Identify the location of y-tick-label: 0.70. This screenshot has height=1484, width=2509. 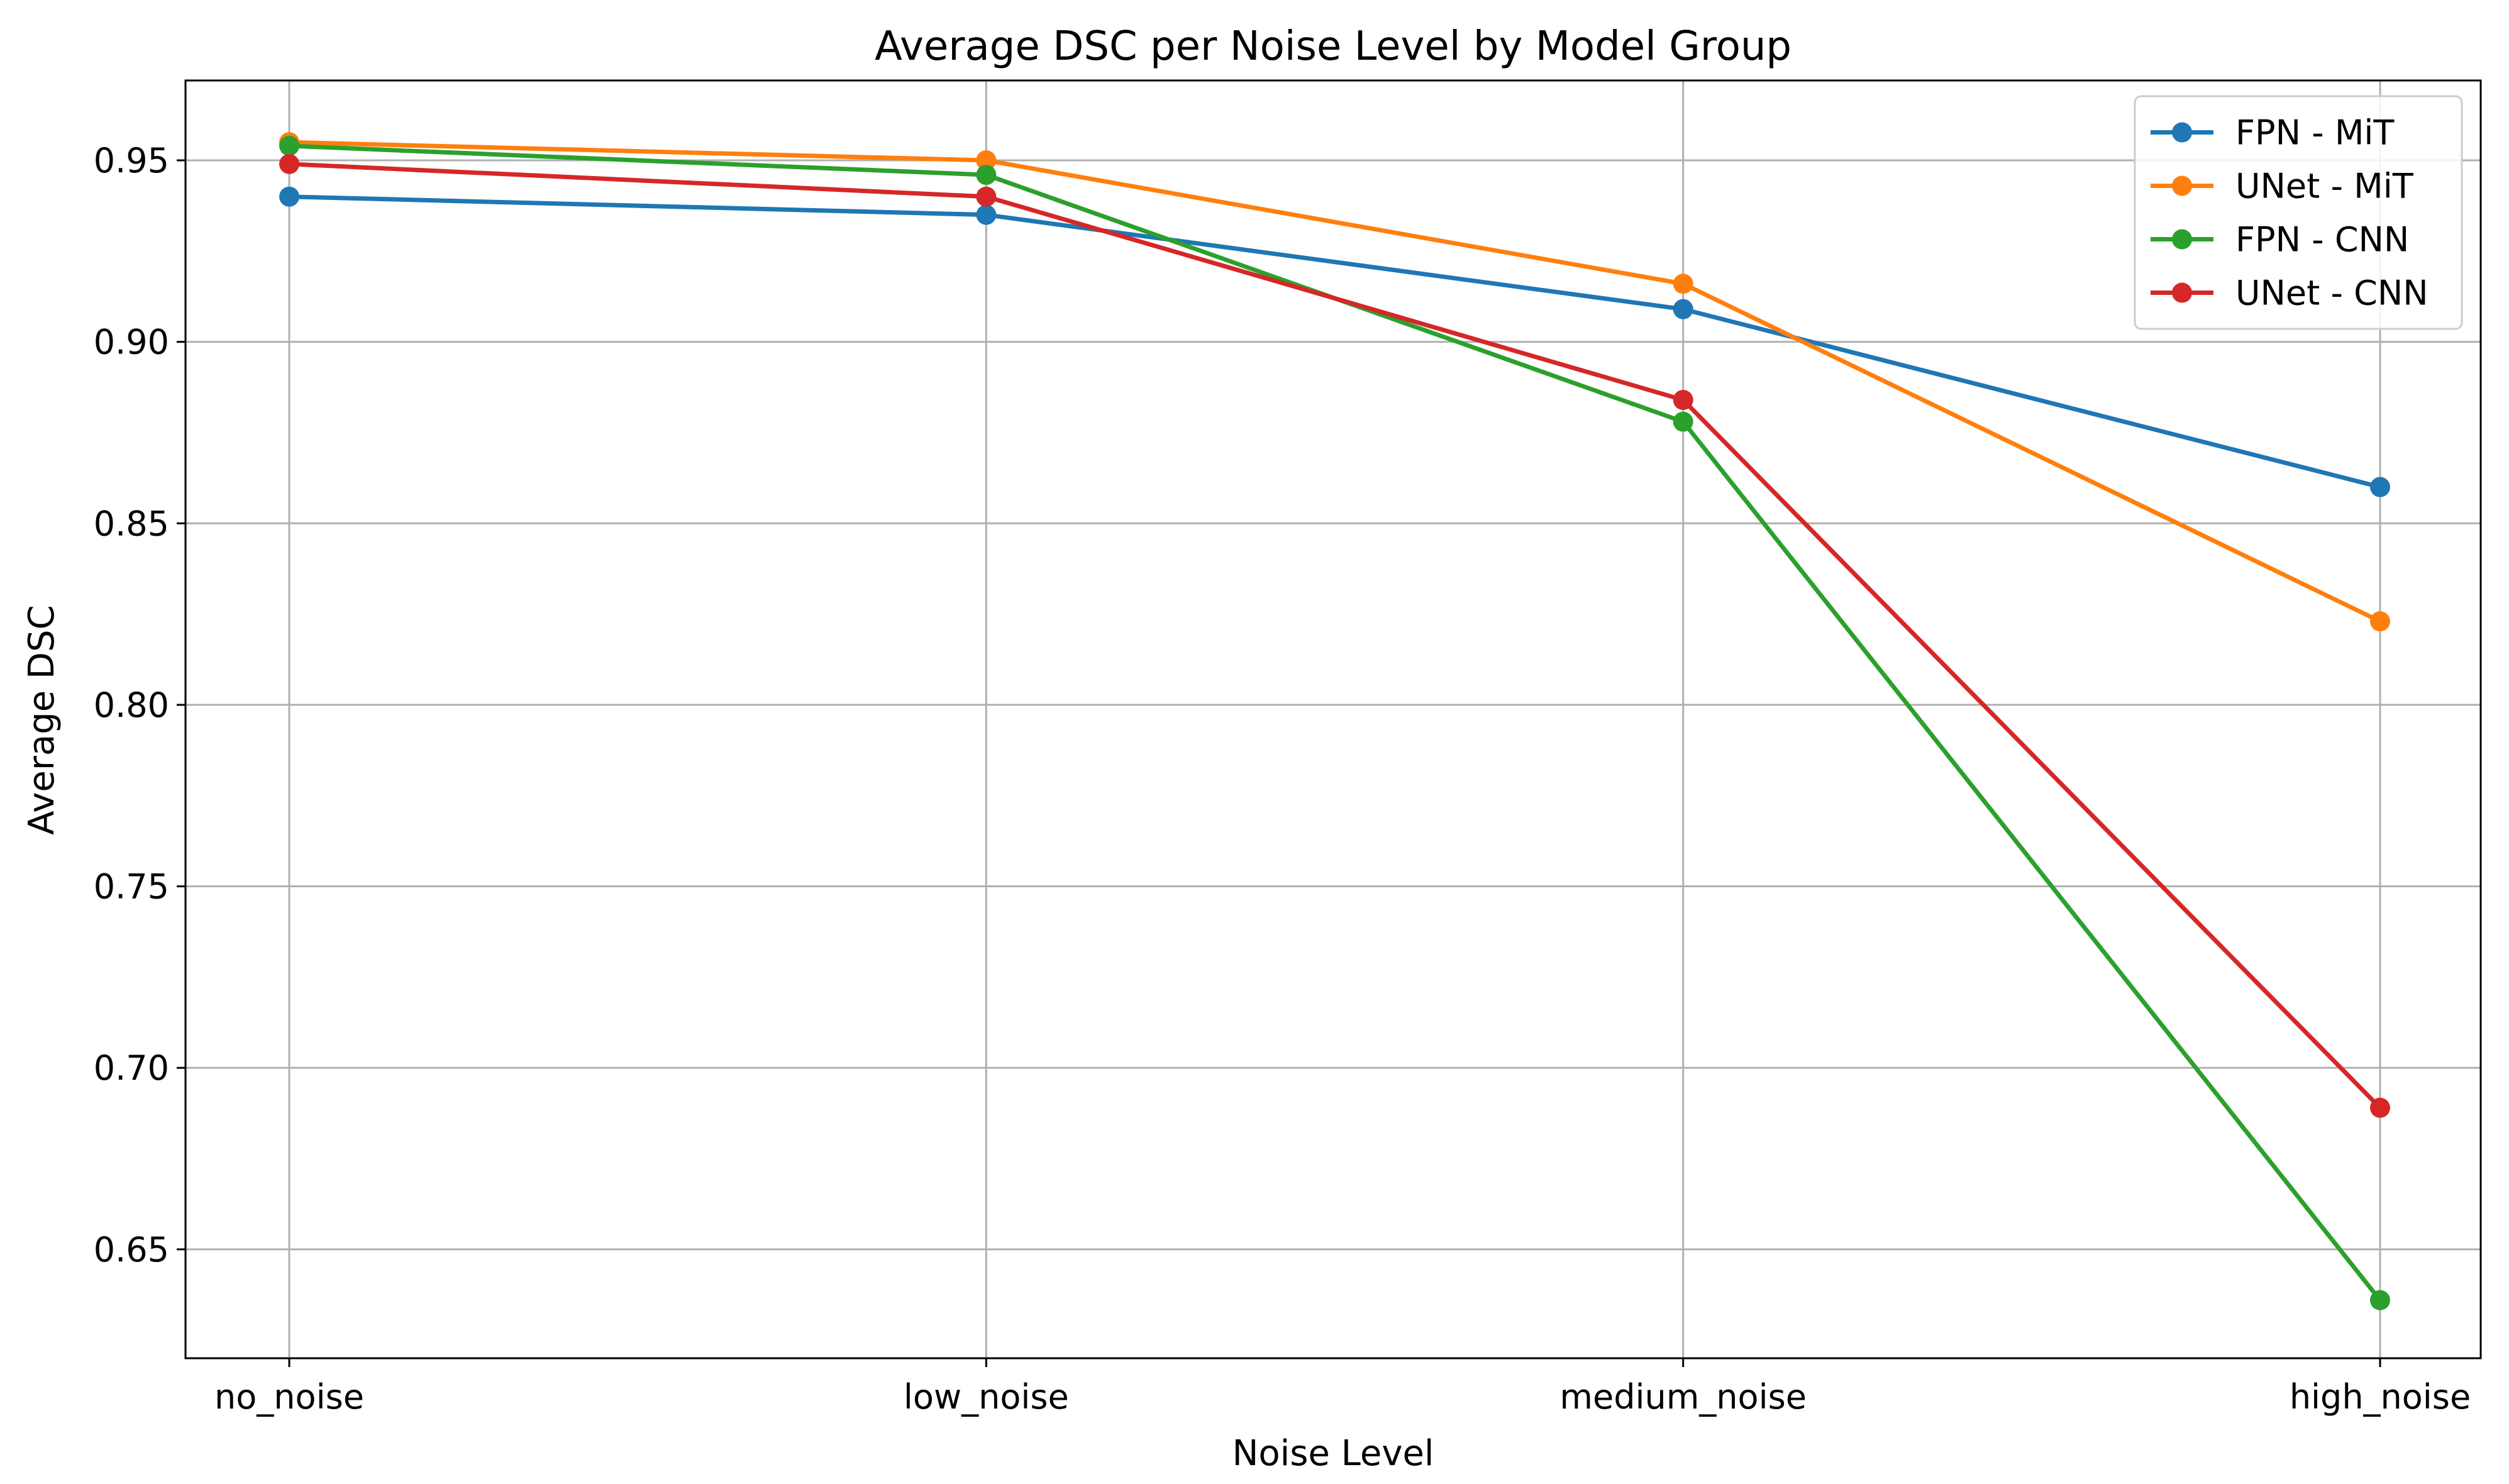
(131, 1068).